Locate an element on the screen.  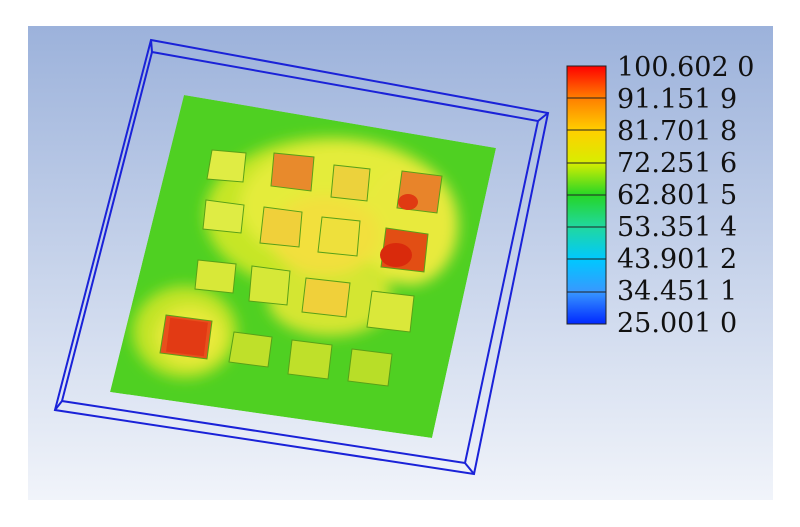
legend-label: 34.451 1 is located at coordinates (677, 291).